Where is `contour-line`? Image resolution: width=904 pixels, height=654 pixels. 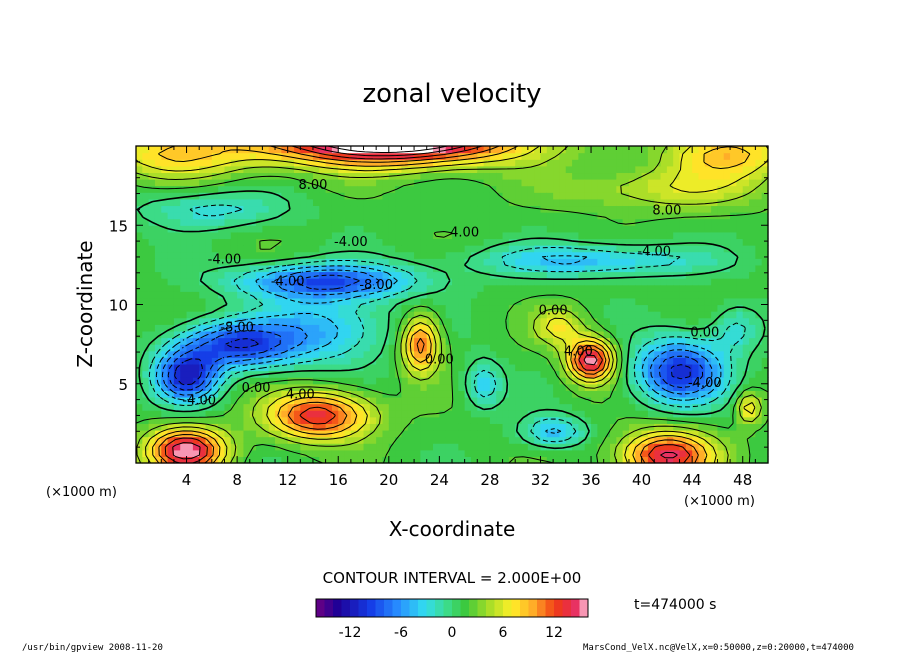
contour-line is located at coordinates (387, 149).